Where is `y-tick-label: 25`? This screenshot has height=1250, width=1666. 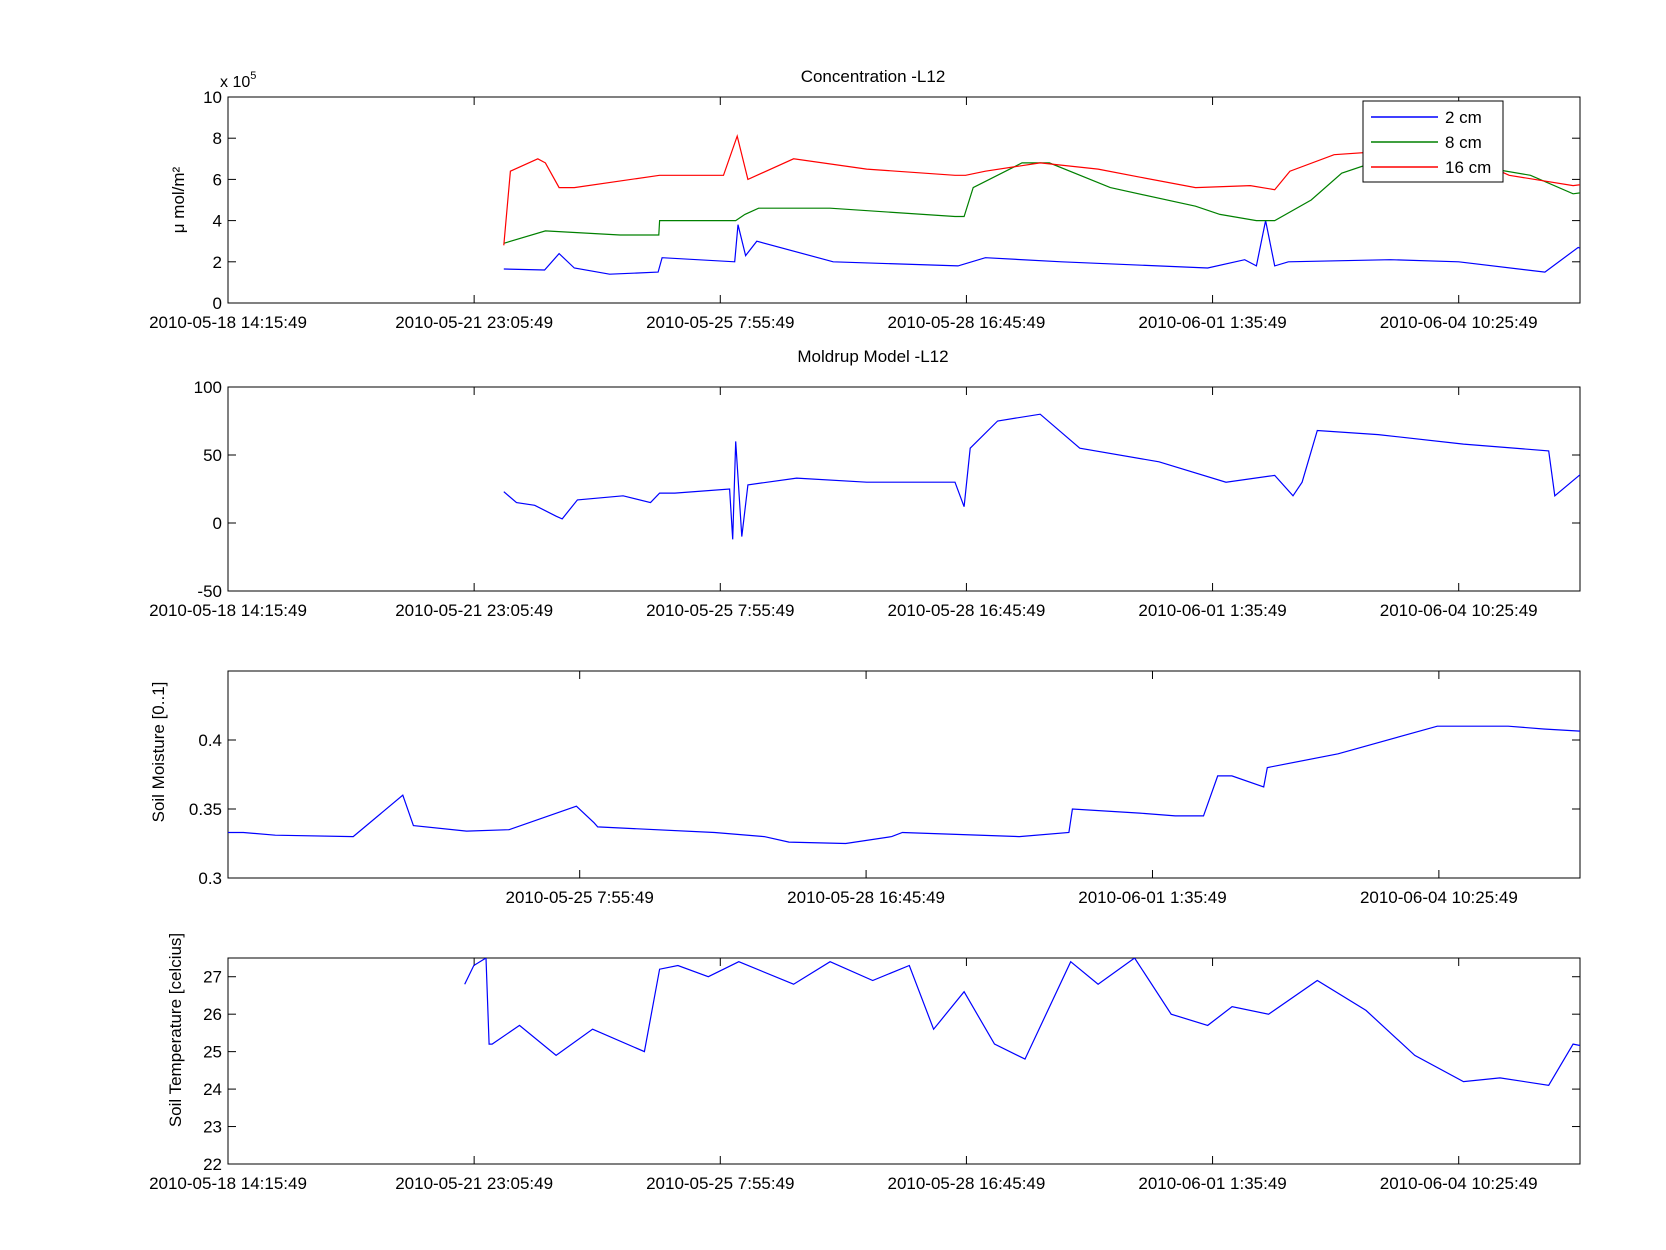 y-tick-label: 25 is located at coordinates (212, 1052).